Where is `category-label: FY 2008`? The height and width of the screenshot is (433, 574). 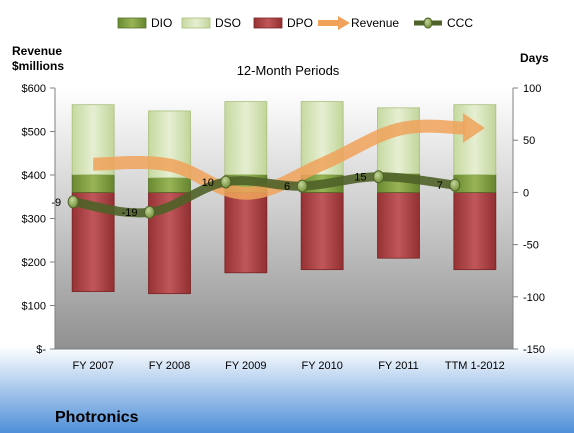 category-label: FY 2008 is located at coordinates (169, 366).